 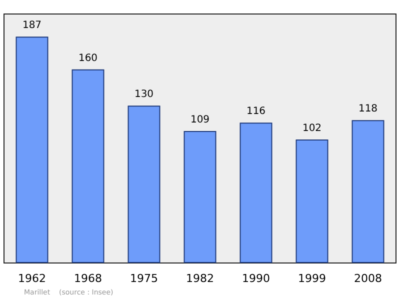 I want to click on data-label: 118, so click(x=368, y=109).